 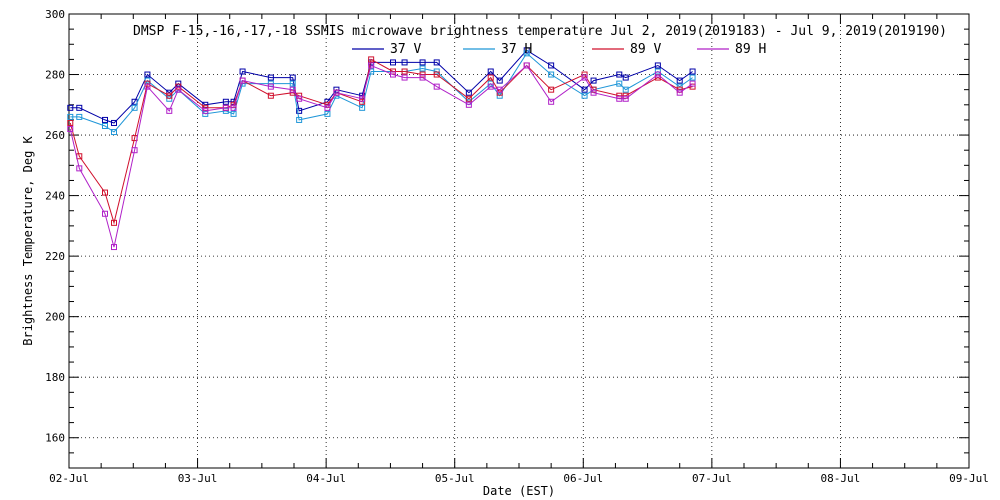 I want to click on y-tick-label: 240, so click(x=55, y=196).